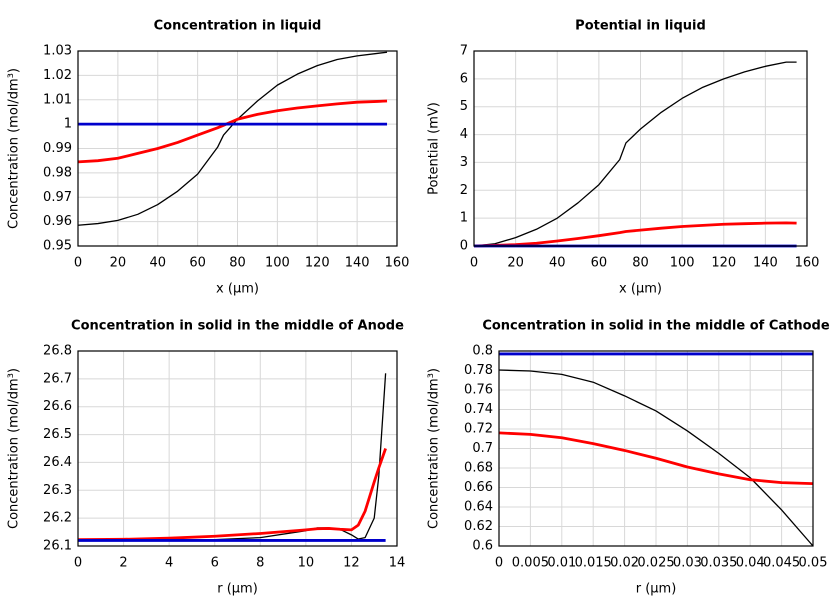 This screenshot has height=600, width=840. Describe the element at coordinates (57, 172) in the screenshot. I see `y-tick-label: 0.98` at that location.